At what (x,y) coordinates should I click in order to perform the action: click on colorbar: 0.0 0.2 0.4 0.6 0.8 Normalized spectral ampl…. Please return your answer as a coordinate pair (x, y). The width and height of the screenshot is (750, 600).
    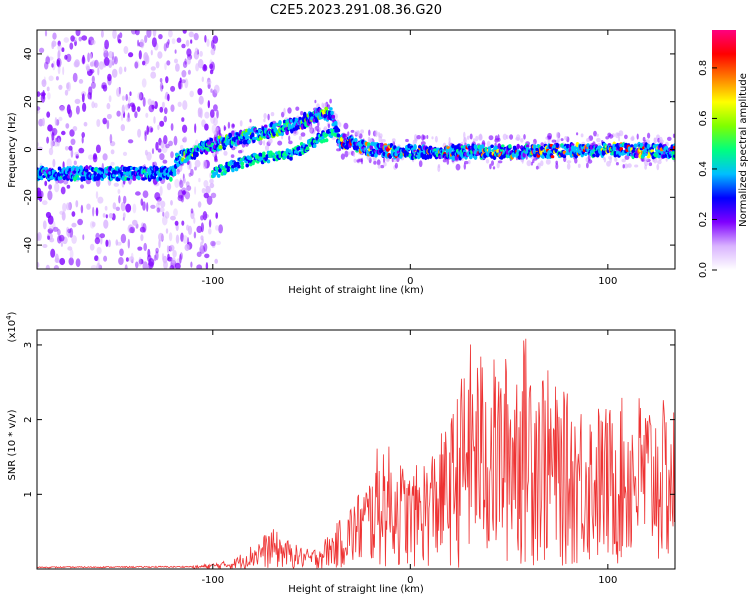
    Looking at the image, I should click on (723, 154).